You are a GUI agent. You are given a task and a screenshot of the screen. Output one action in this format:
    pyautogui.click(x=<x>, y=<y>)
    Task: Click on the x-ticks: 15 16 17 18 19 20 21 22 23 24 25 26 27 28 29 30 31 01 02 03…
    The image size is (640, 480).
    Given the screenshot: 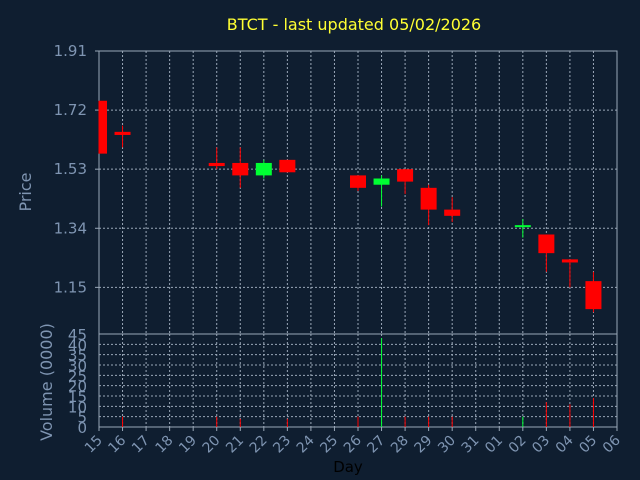 What is the action you would take?
    pyautogui.click(x=353, y=441)
    